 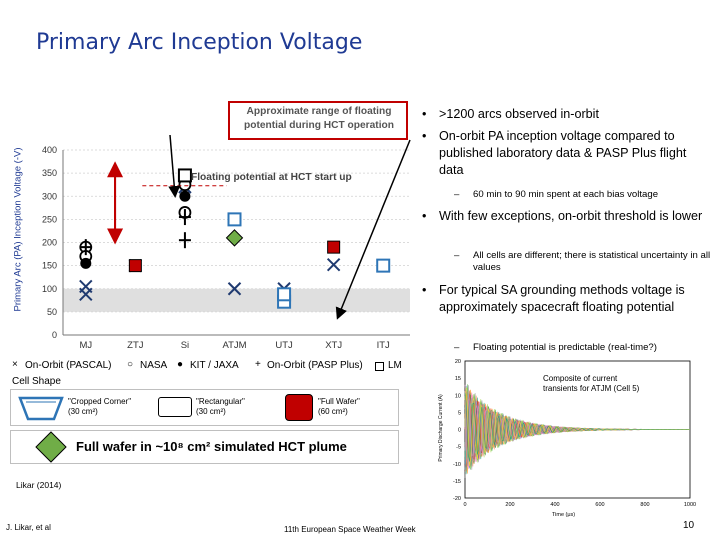 What do you see at coordinates (175, 407) in the screenshot?
I see `rectangular-shape` at bounding box center [175, 407].